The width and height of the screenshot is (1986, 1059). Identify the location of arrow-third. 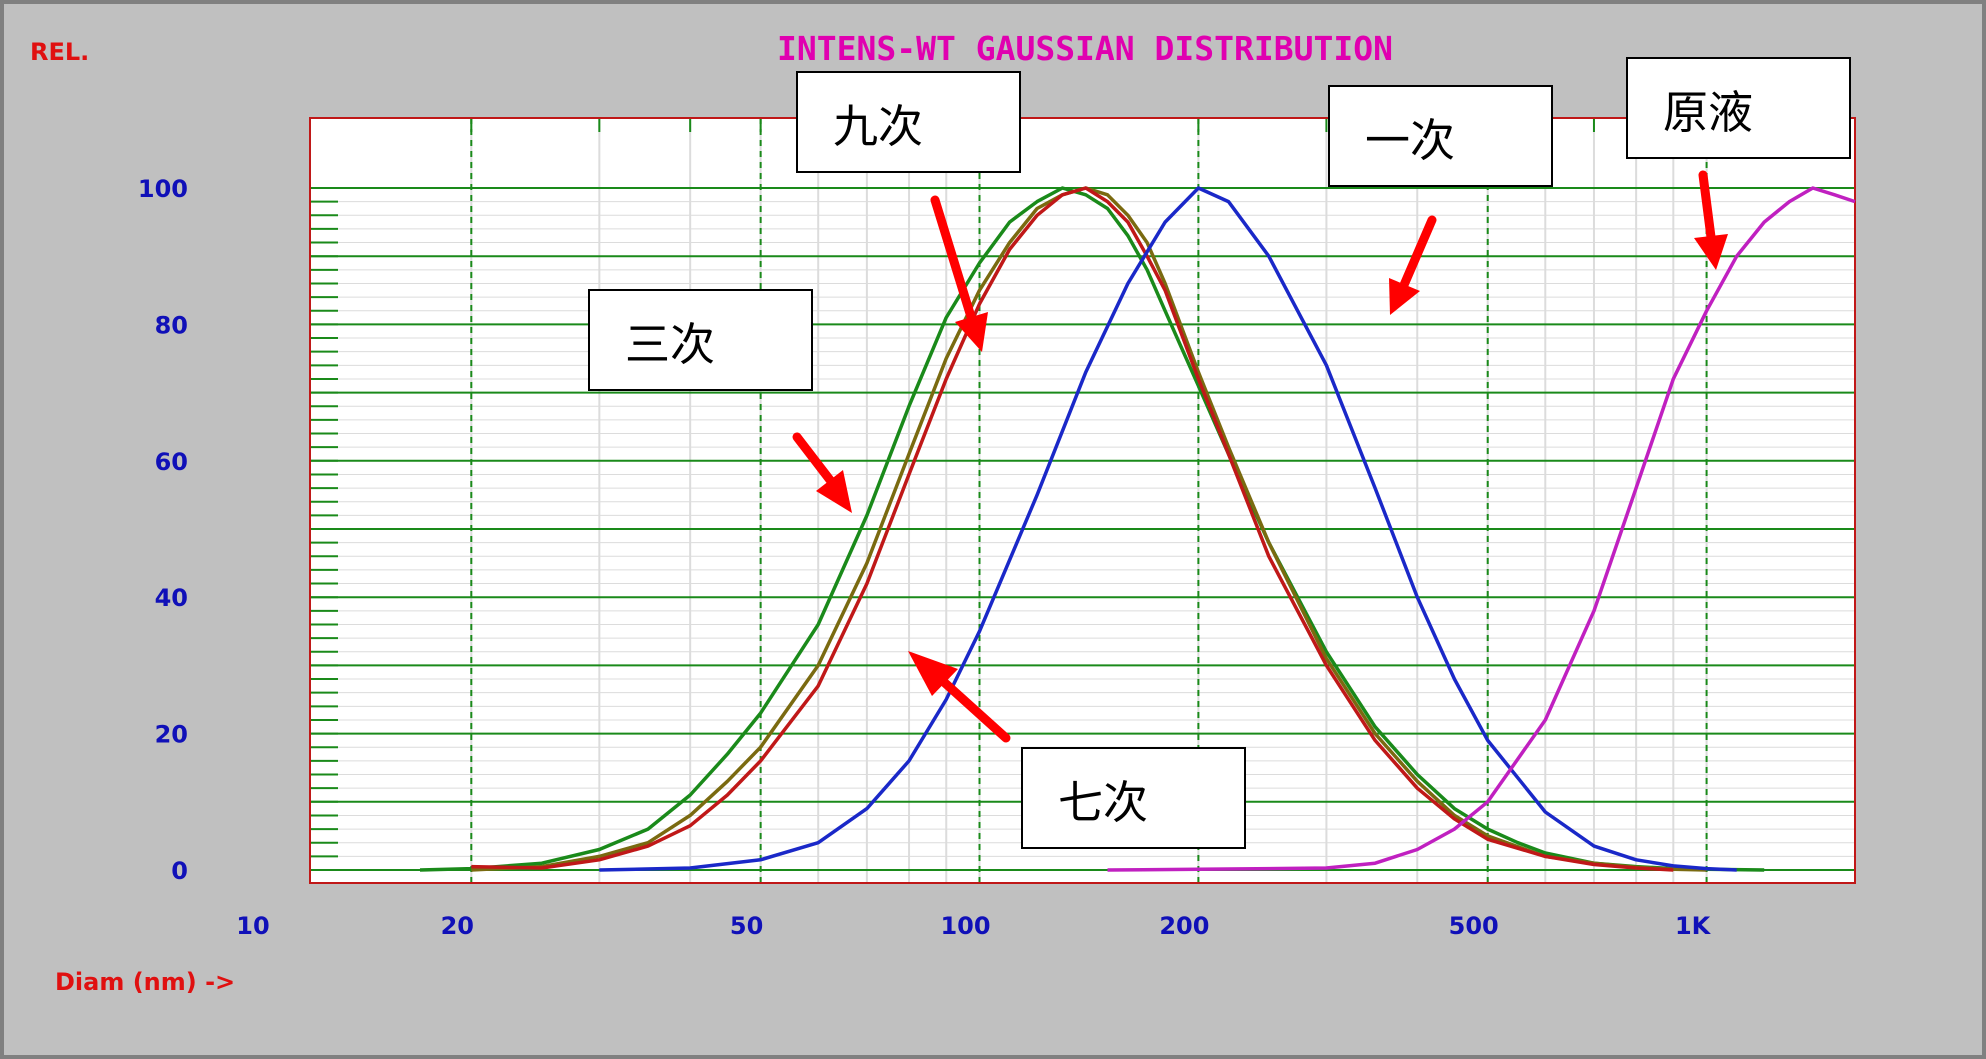
(822, 472).